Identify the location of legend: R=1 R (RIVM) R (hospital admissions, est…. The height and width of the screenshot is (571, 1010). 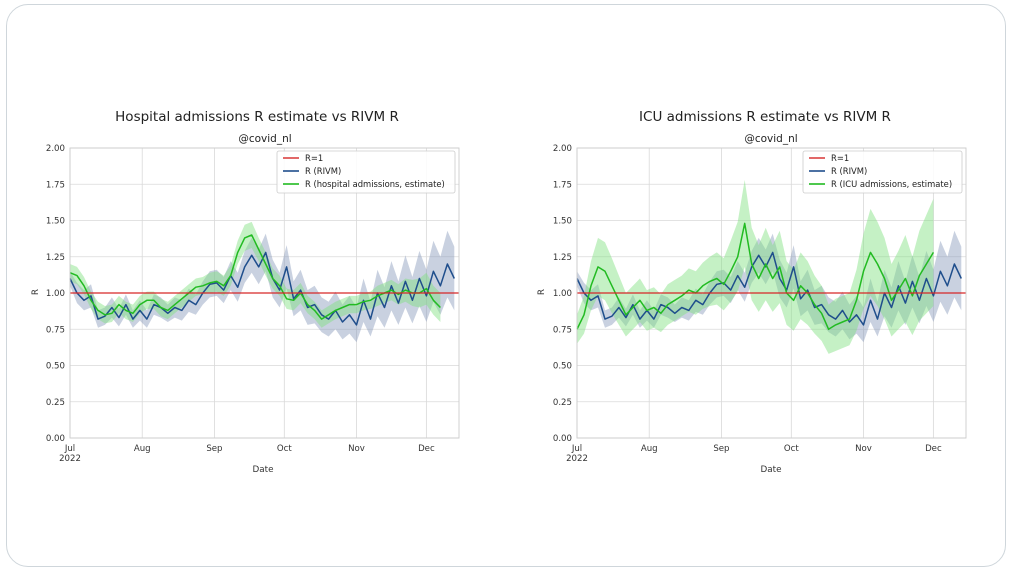
(366, 172).